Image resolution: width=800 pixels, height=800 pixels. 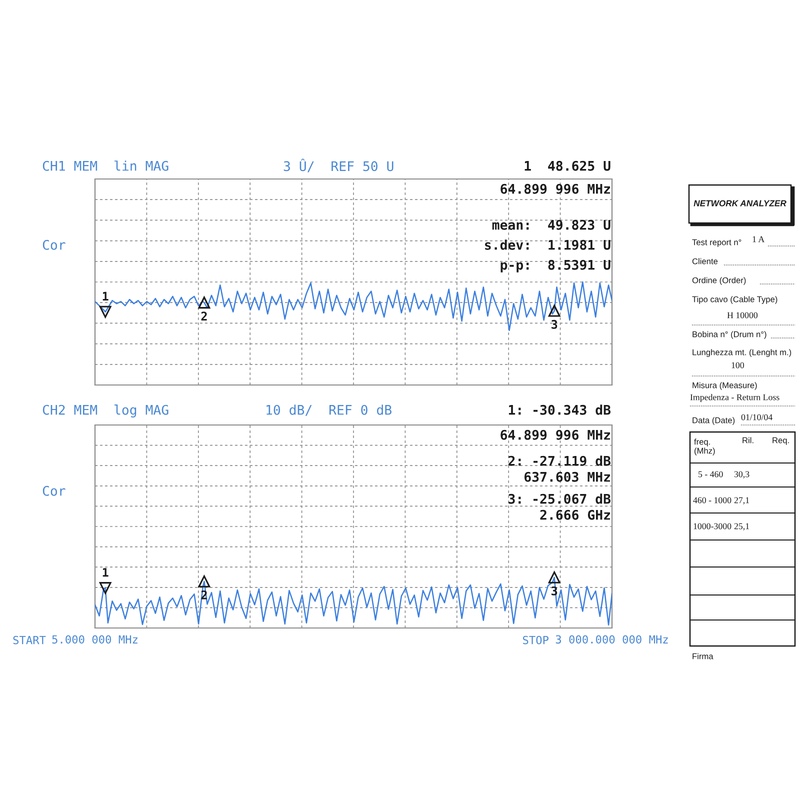 I want to click on text: 100, so click(x=738, y=365).